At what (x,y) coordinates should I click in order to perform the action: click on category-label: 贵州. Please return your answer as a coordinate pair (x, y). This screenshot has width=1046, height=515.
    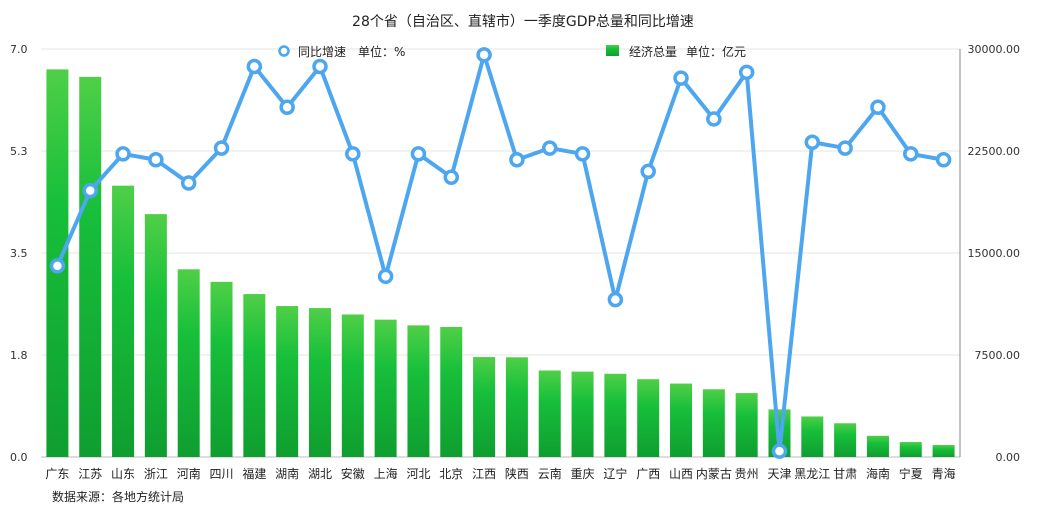
    Looking at the image, I should click on (747, 474).